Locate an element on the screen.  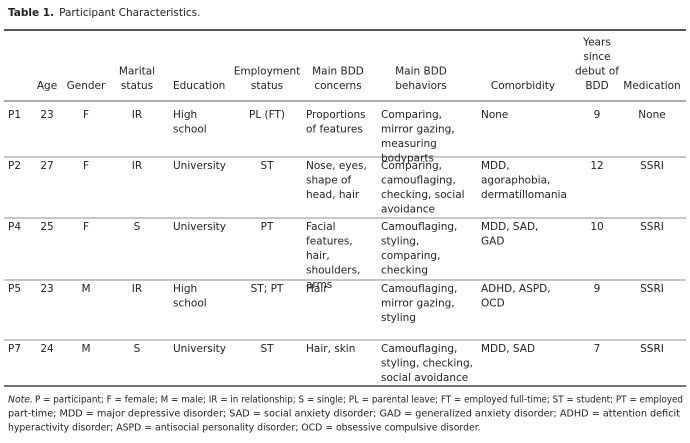
column-header: debut of is located at coordinates (597, 72).